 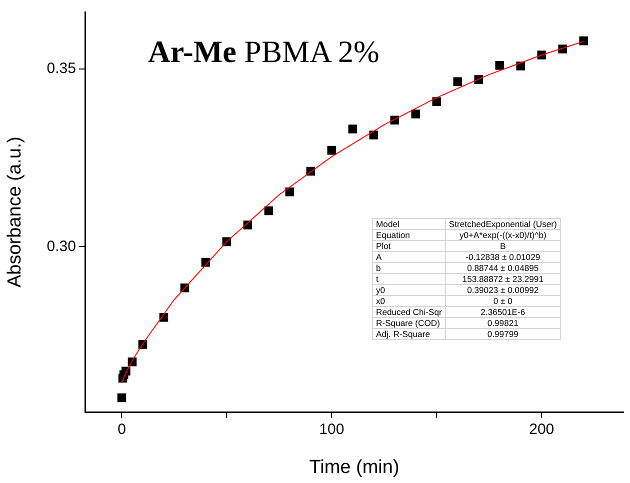 What do you see at coordinates (409, 290) in the screenshot?
I see `annotation: y0` at bounding box center [409, 290].